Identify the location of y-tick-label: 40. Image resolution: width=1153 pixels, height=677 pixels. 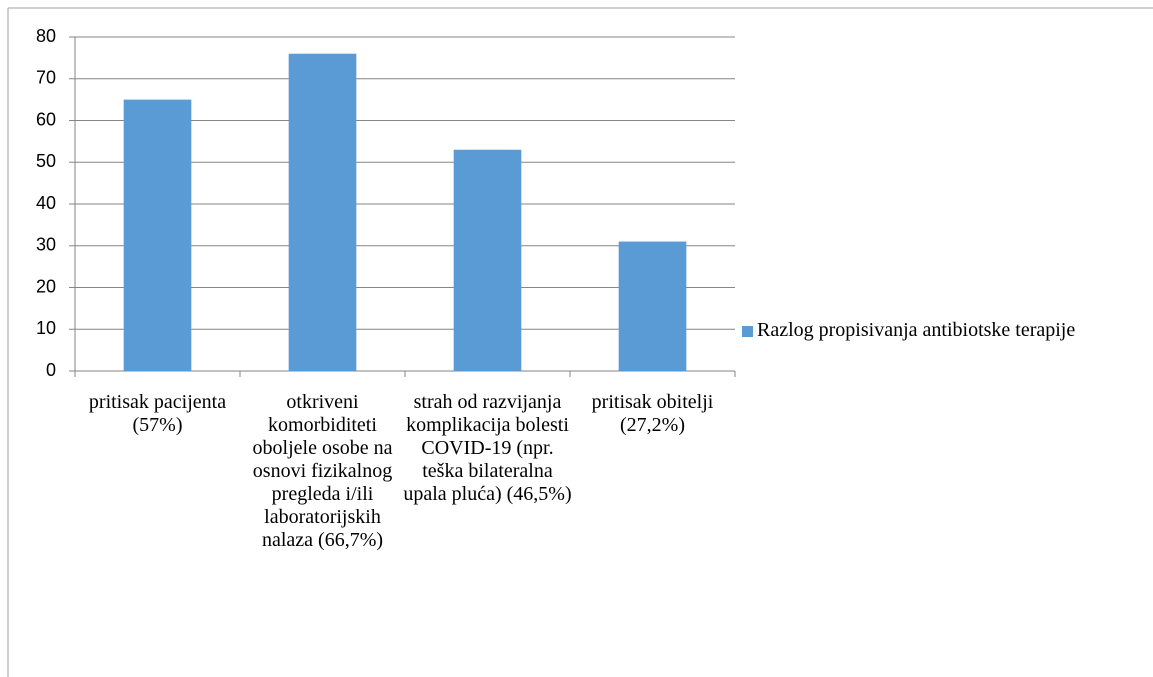
(46, 203).